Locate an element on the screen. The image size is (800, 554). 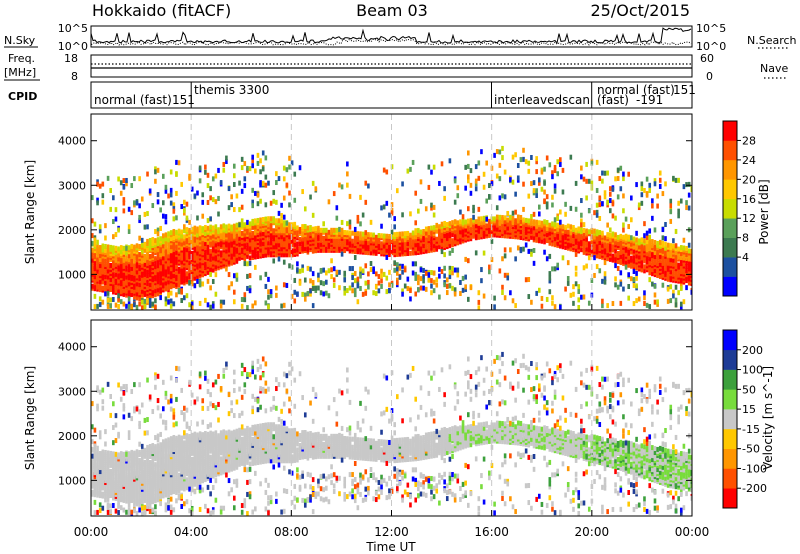
freq-label: Freq. is located at coordinates (21, 58).